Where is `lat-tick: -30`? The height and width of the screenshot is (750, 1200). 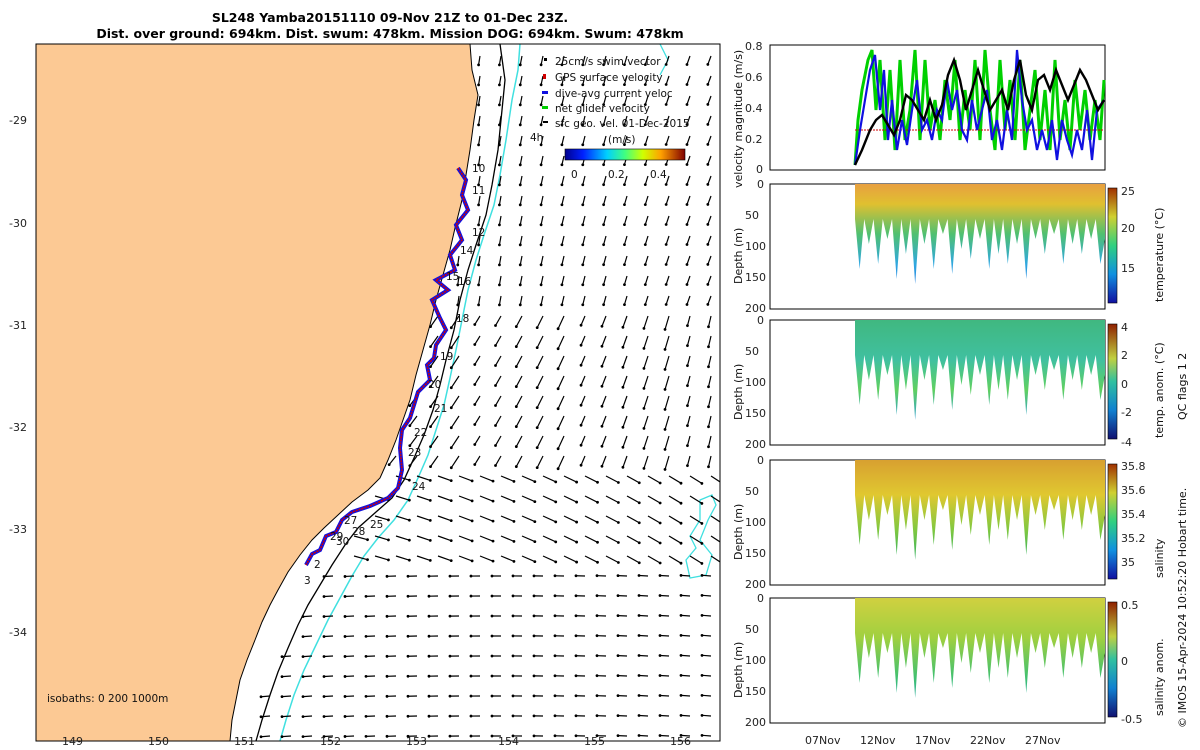
lat-tick: -30 is located at coordinates (18, 223).